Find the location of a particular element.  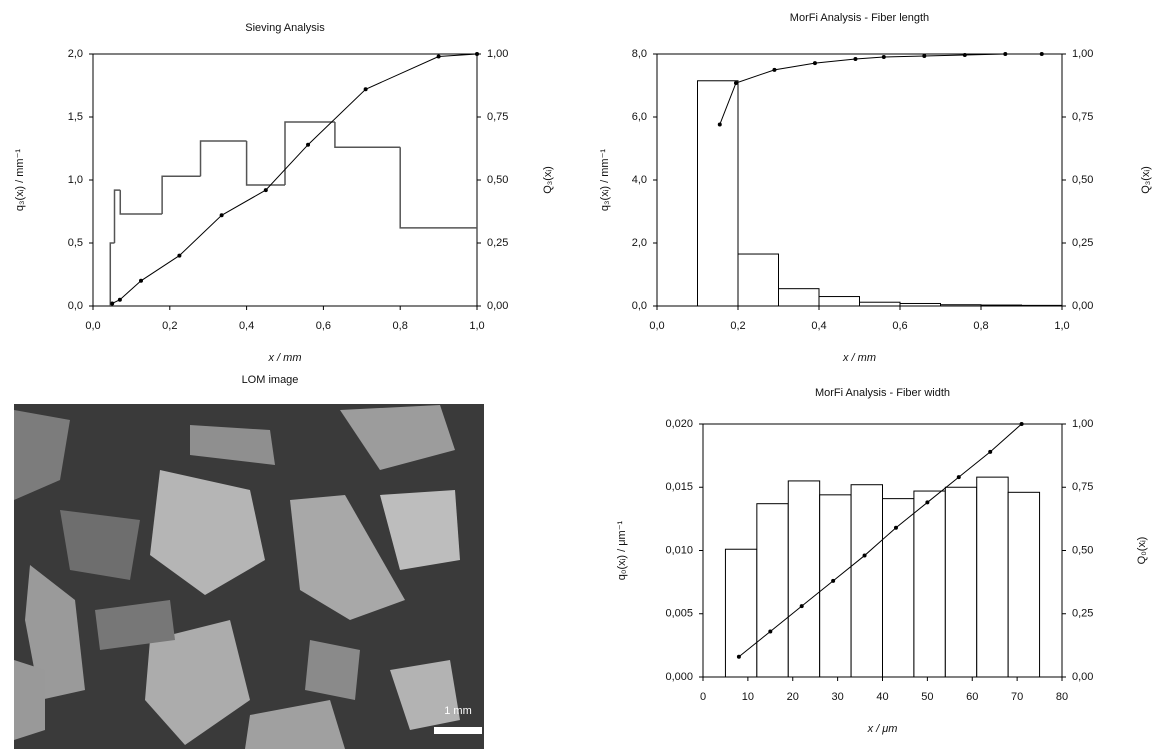

x-axis-label: x / μm is located at coordinates (882, 729).